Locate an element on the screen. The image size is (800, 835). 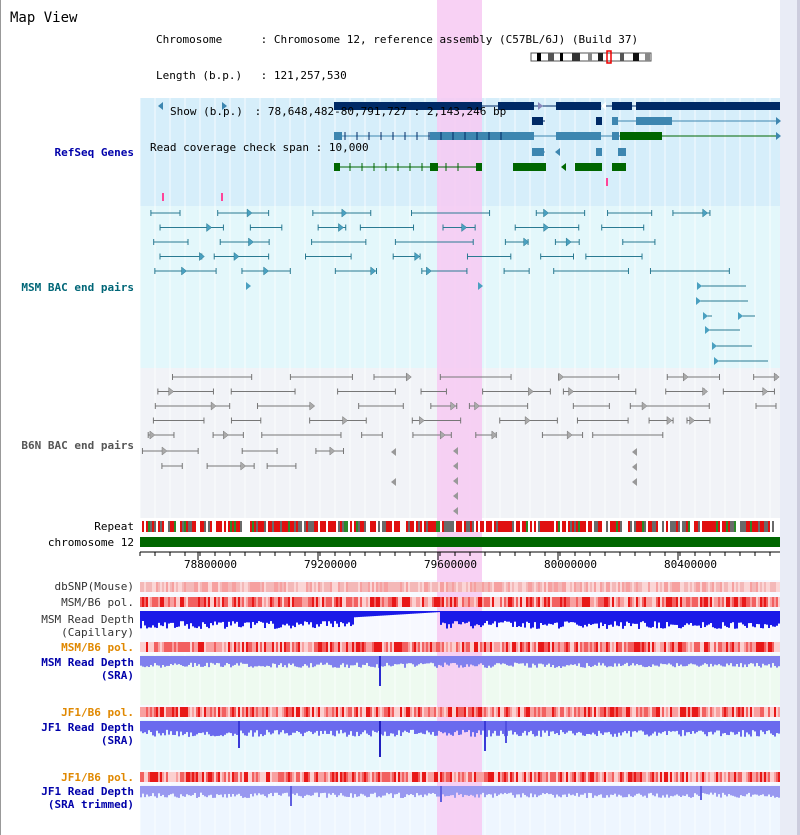
msm-bac-arrow is located at coordinates (699, 286).